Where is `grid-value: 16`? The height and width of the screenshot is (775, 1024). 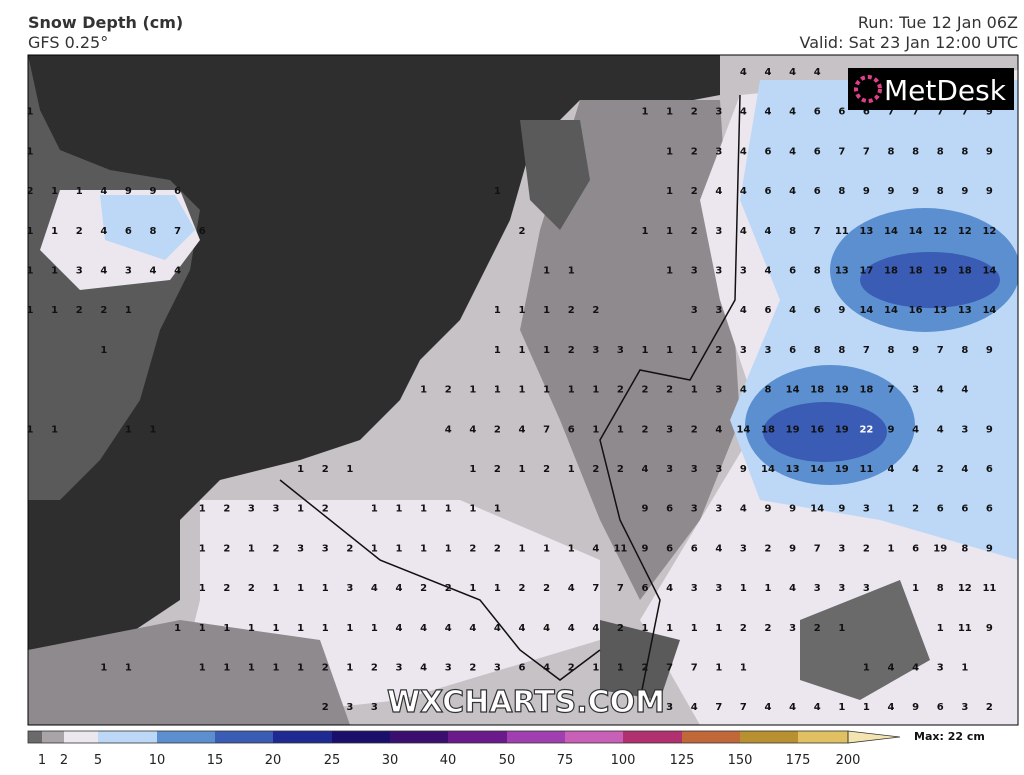
grid-value: 16 is located at coordinates (817, 429).